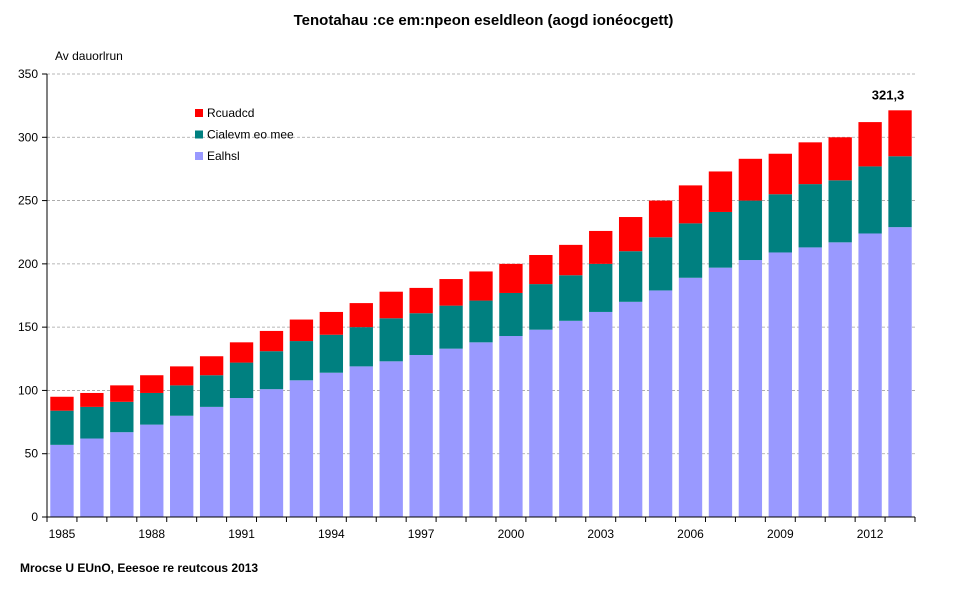  Describe the element at coordinates (28, 201) in the screenshot. I see `y-tick-label: 250` at that location.